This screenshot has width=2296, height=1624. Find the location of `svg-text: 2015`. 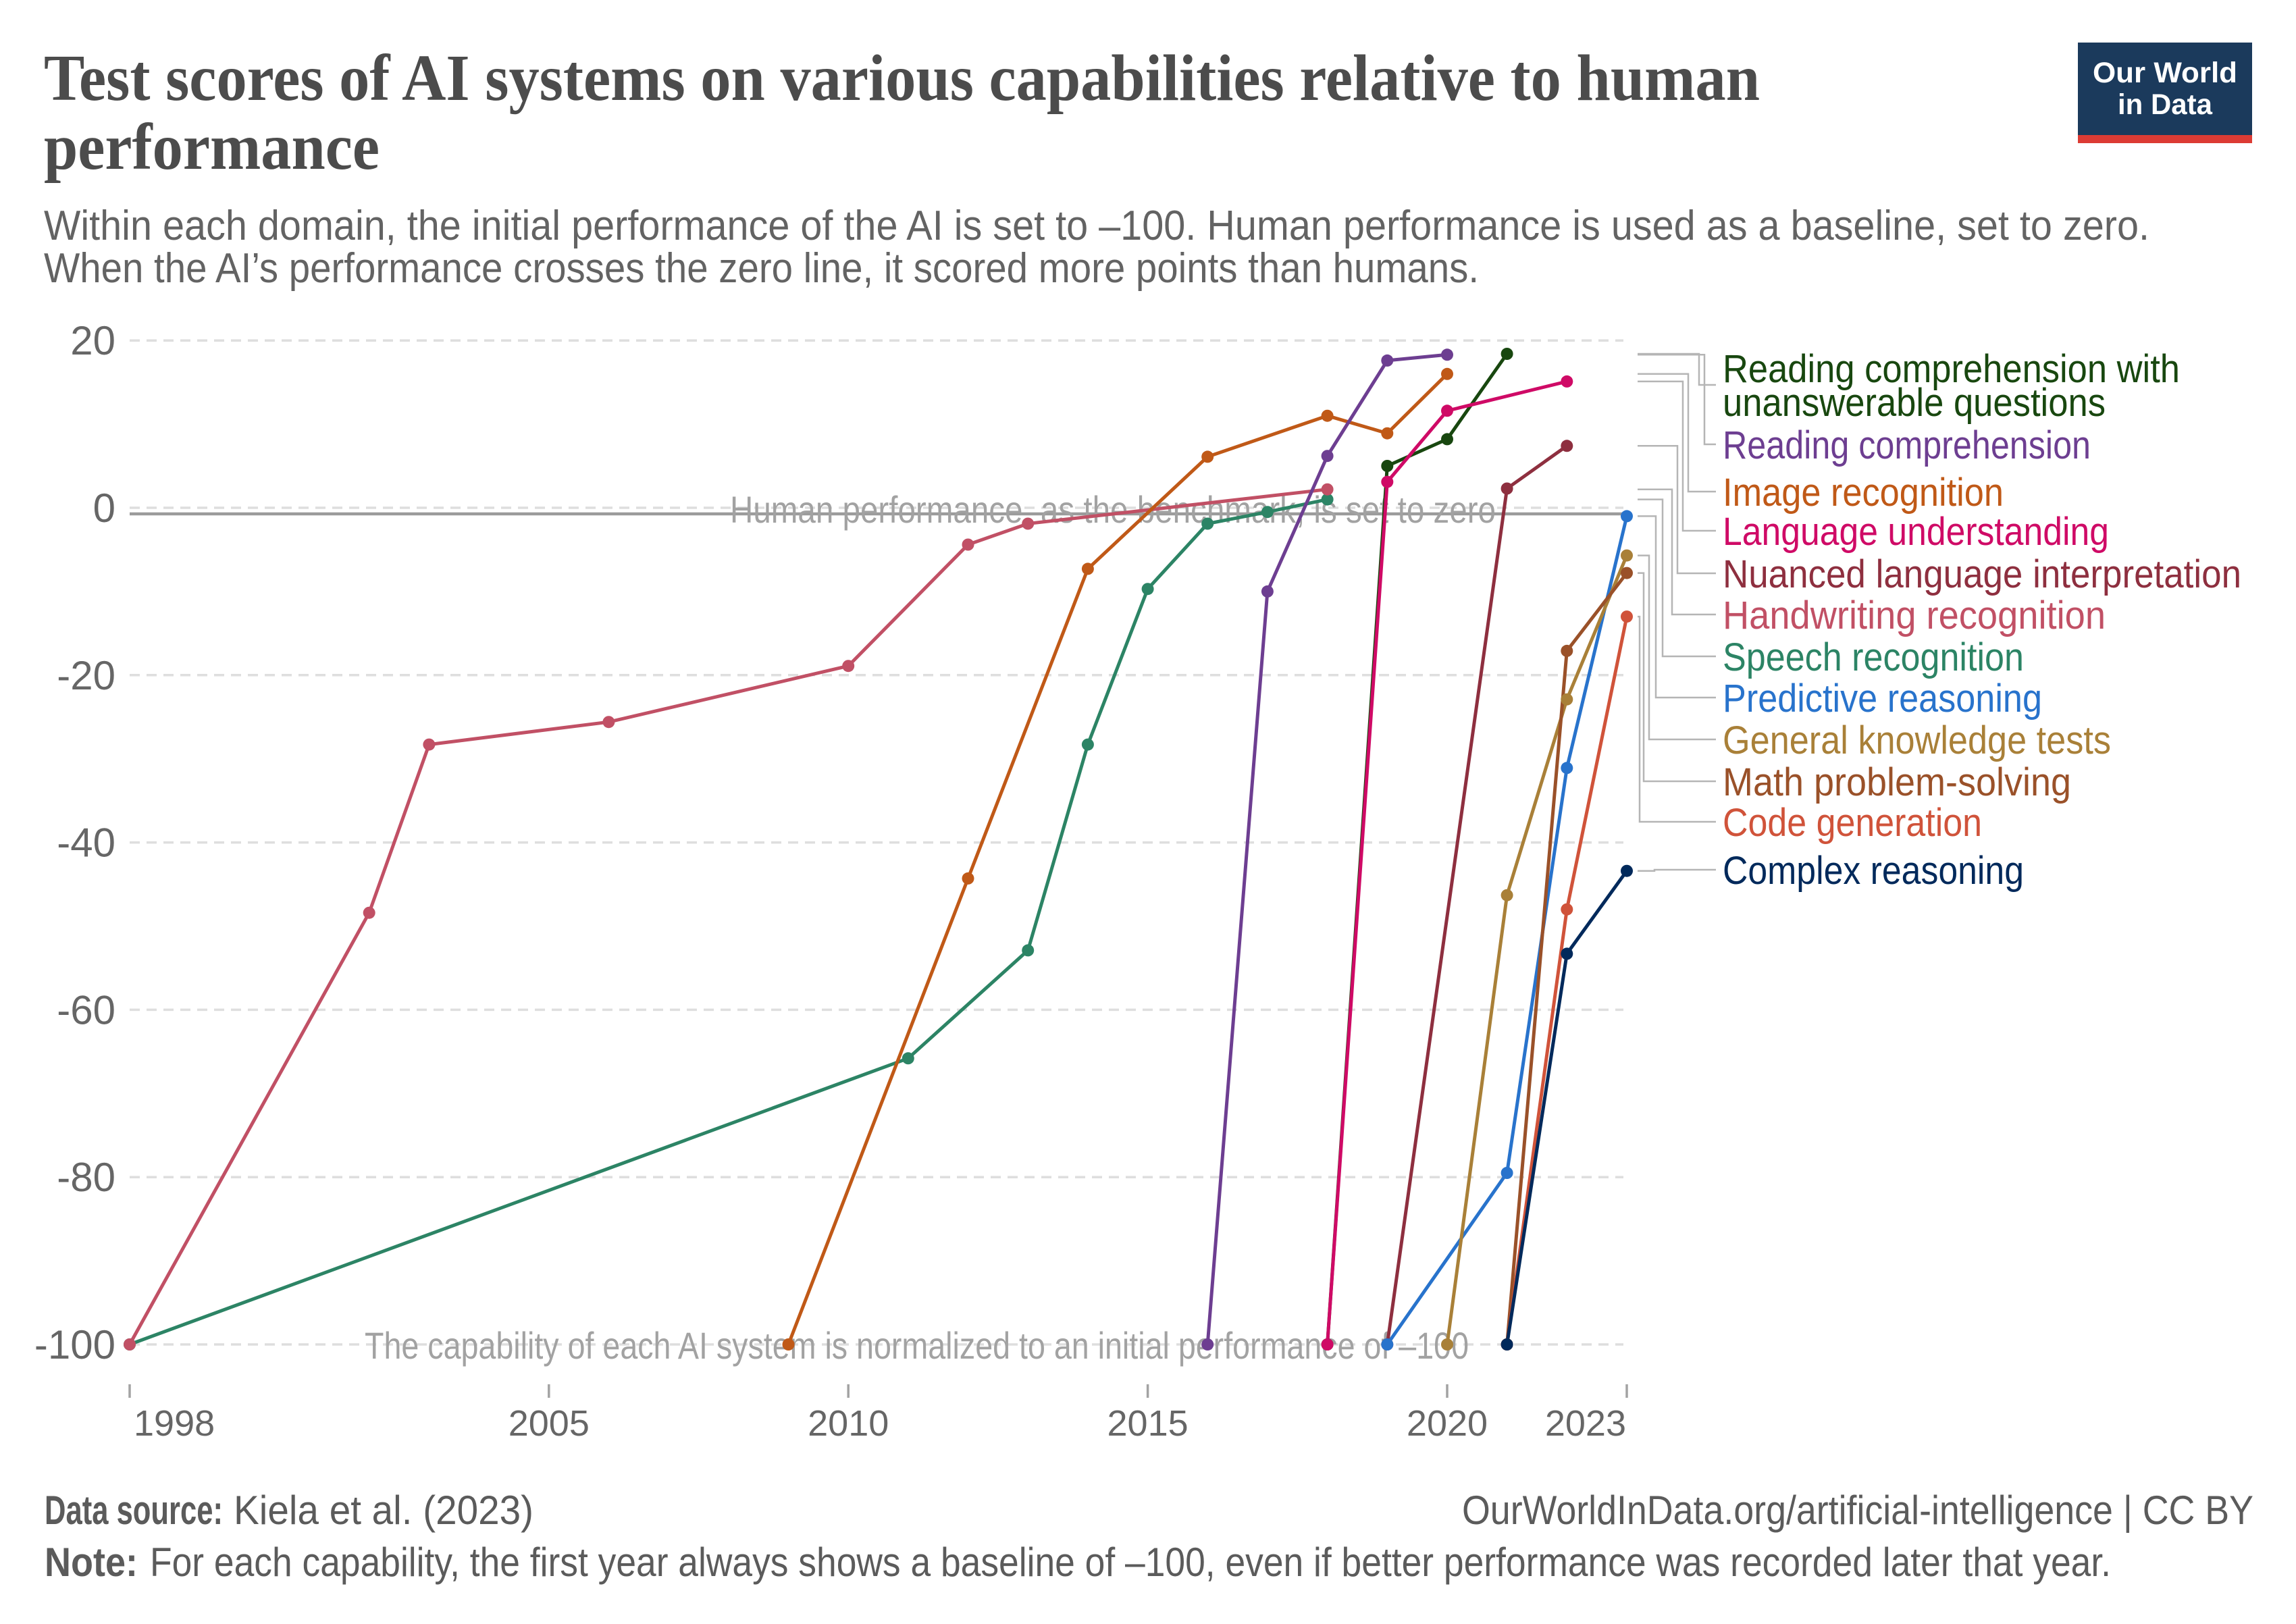

svg-text: 2015 is located at coordinates (1148, 1423).